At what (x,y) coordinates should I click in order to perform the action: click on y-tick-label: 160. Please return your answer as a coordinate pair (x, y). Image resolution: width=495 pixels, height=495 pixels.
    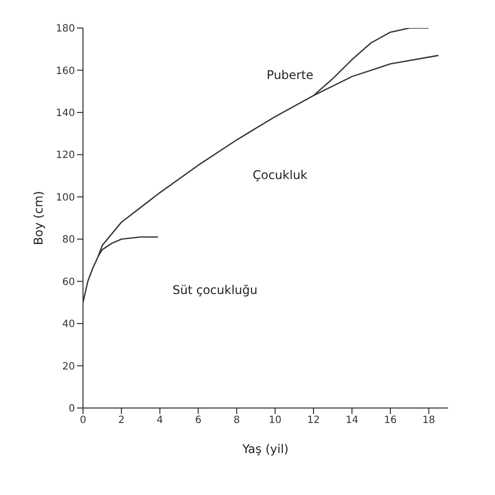
    Looking at the image, I should click on (65, 71).